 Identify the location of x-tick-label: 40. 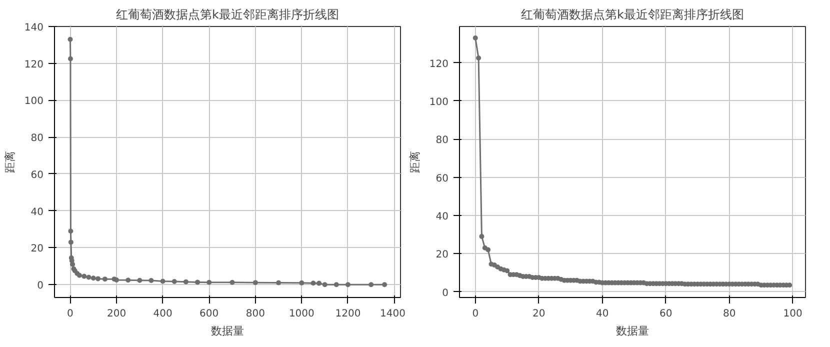
(602, 314).